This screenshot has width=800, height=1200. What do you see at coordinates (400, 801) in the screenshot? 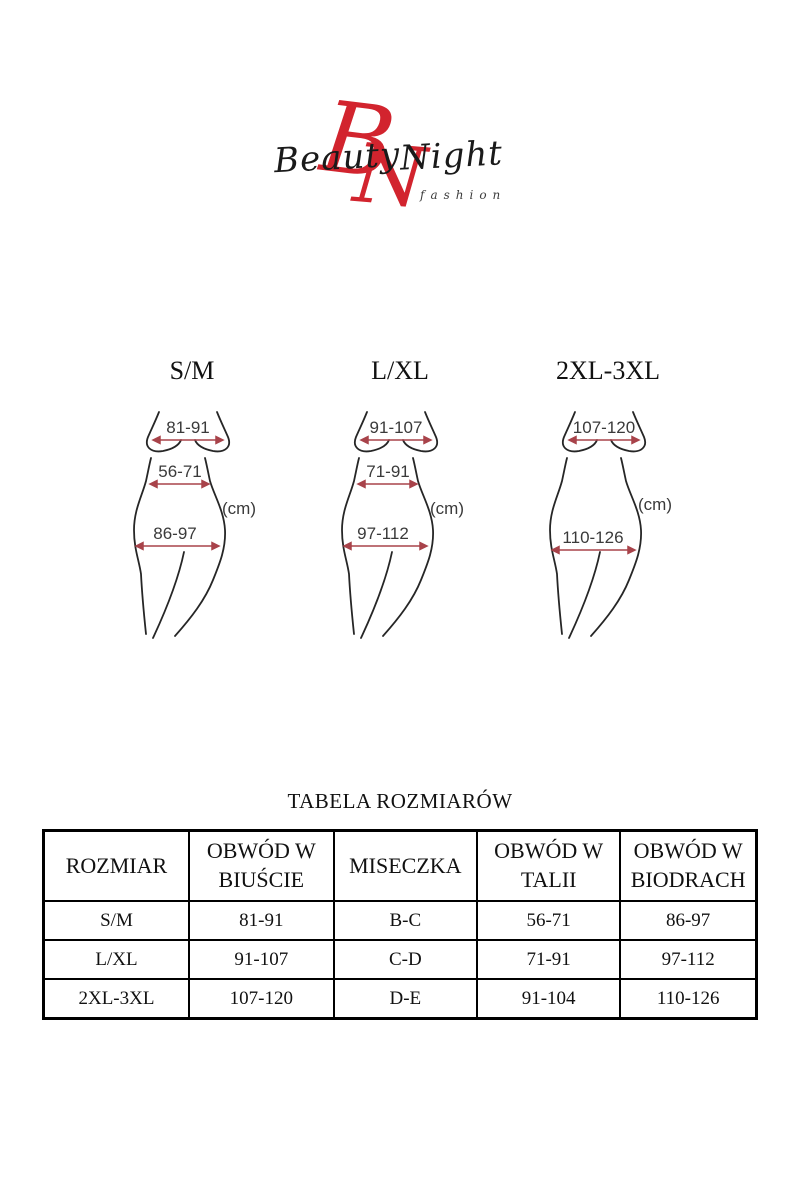
I see `size-table-title: TABELA ROZMIARÓW` at bounding box center [400, 801].